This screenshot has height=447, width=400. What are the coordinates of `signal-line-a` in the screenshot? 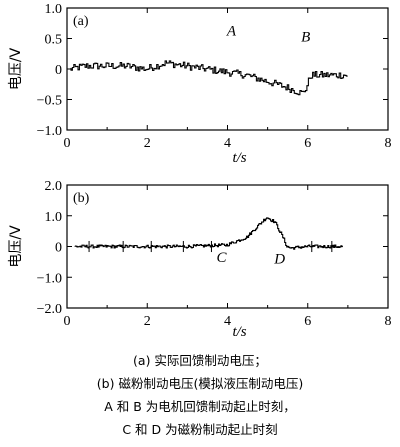 It's located at (209, 78).